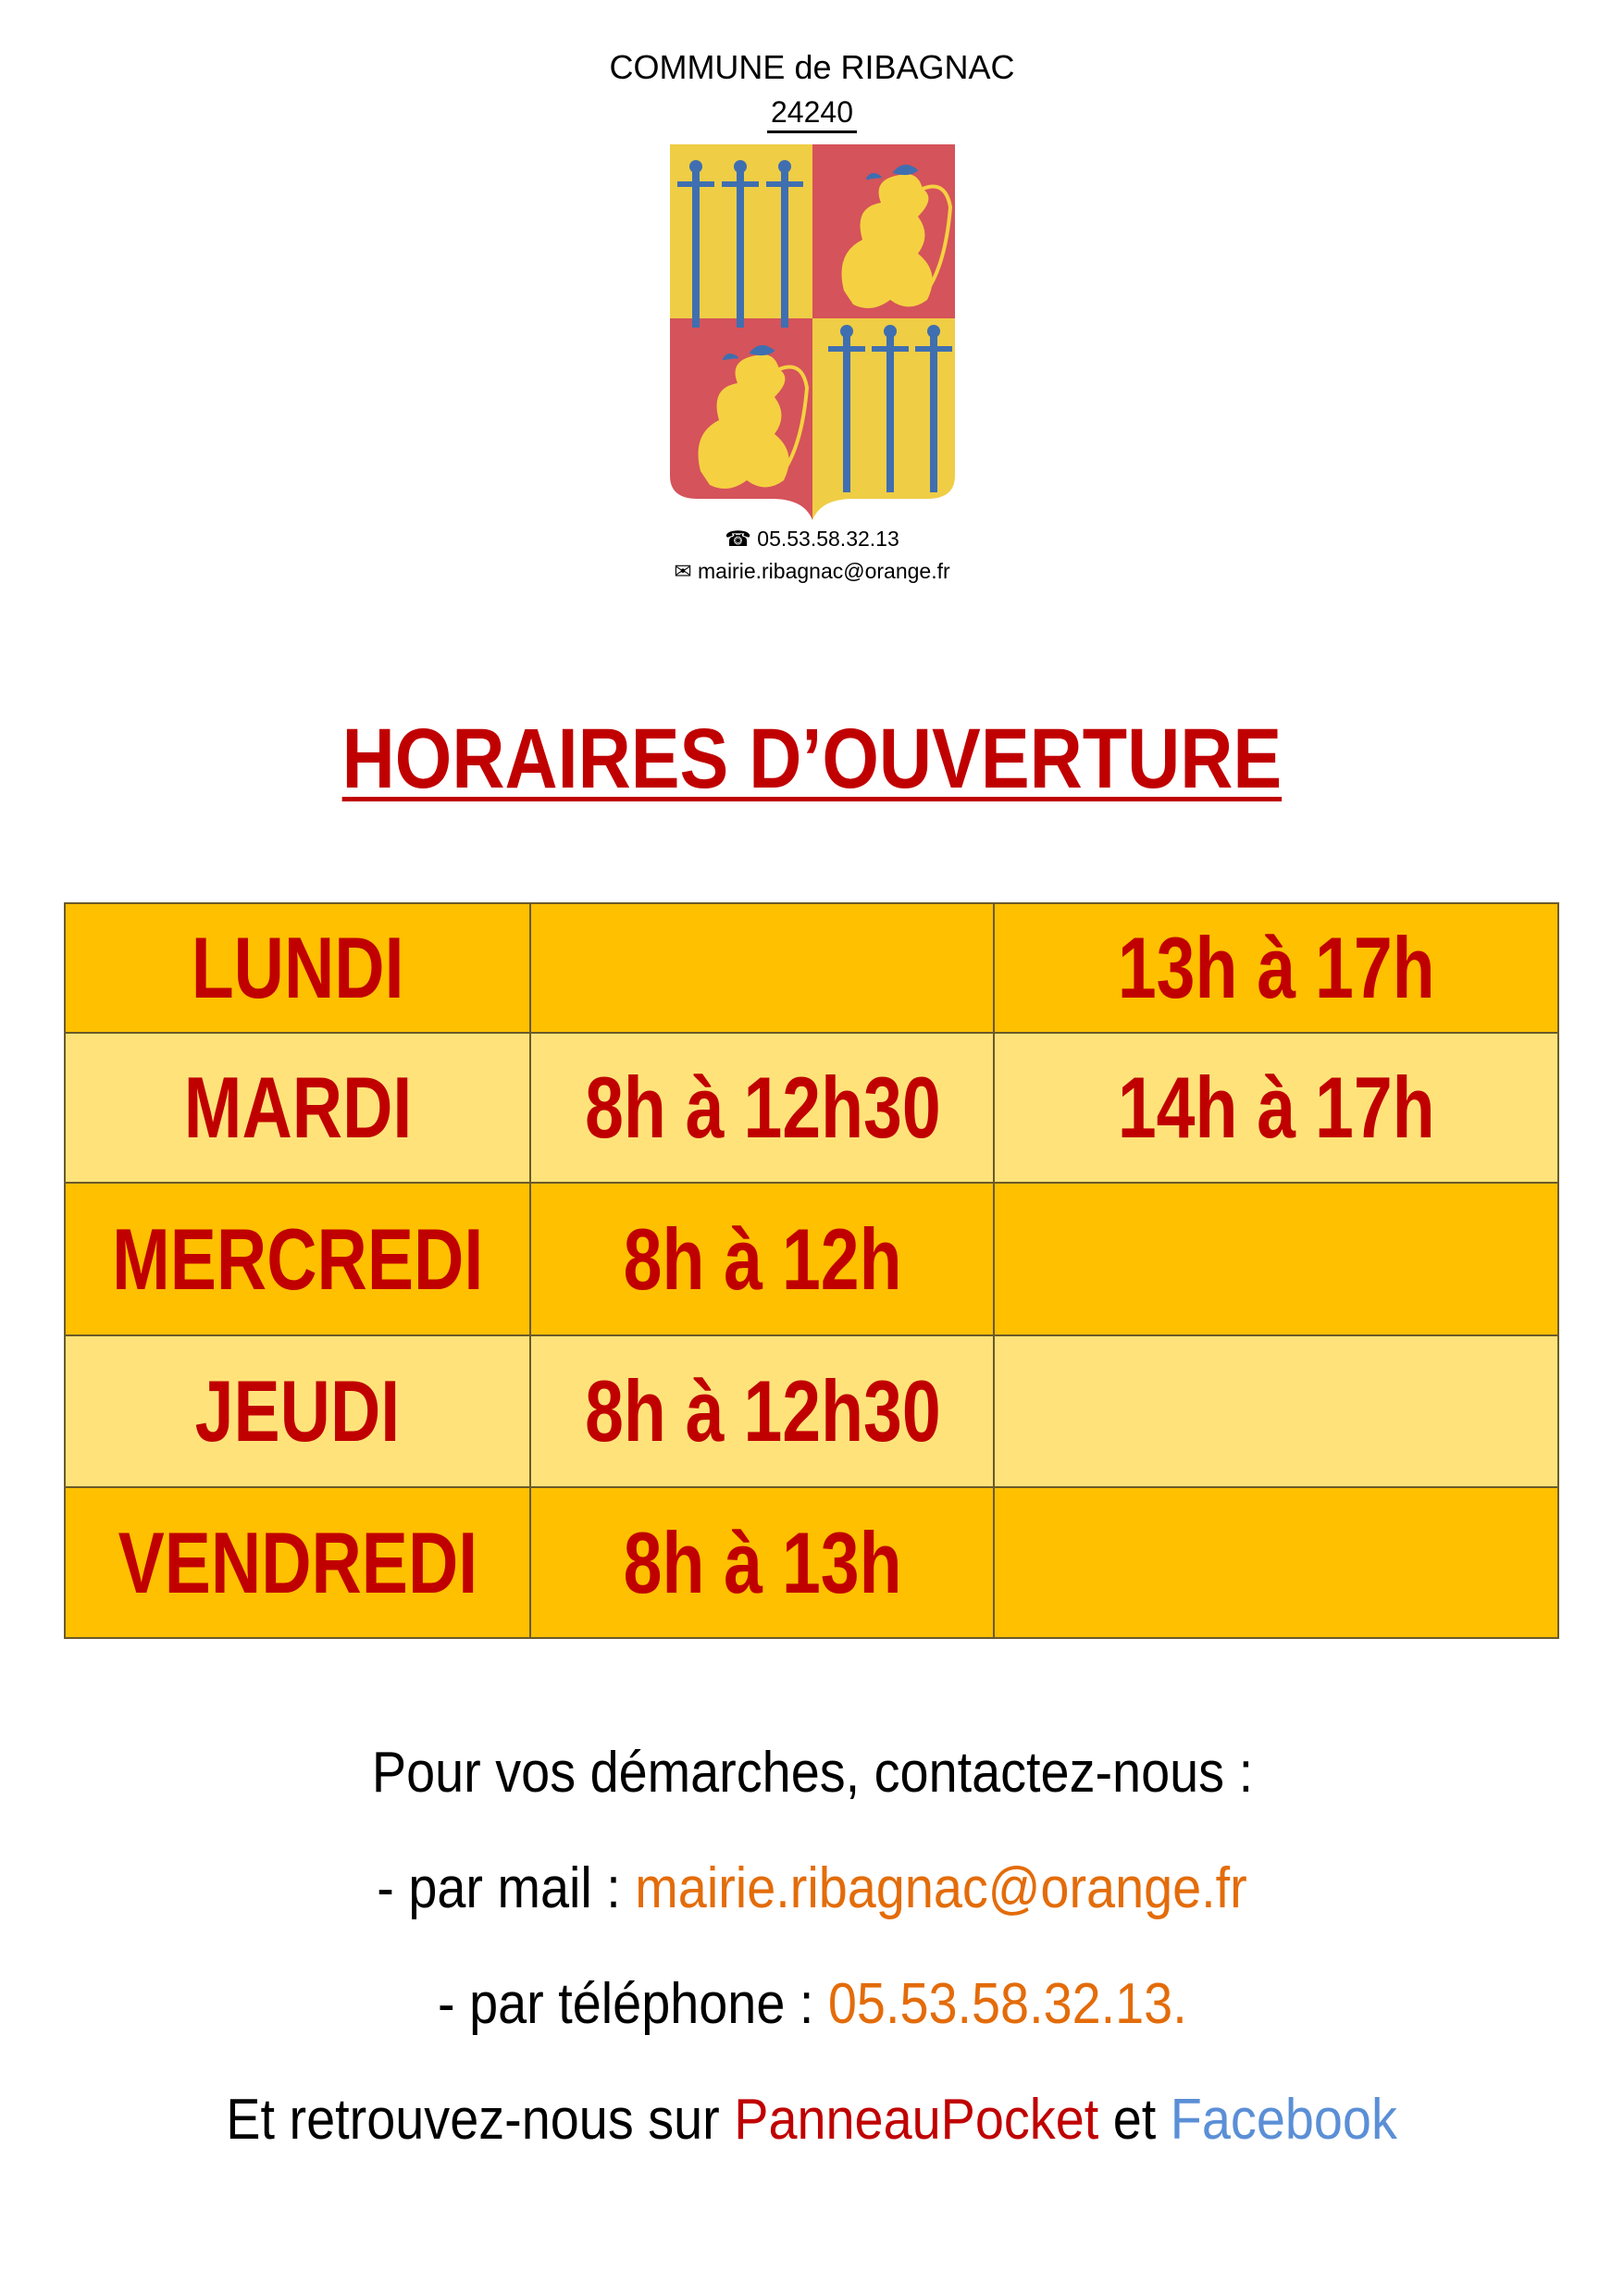  Describe the element at coordinates (824, 571) in the screenshot. I see `header-email-text: mairie.ribagnac@orange.fr` at that location.